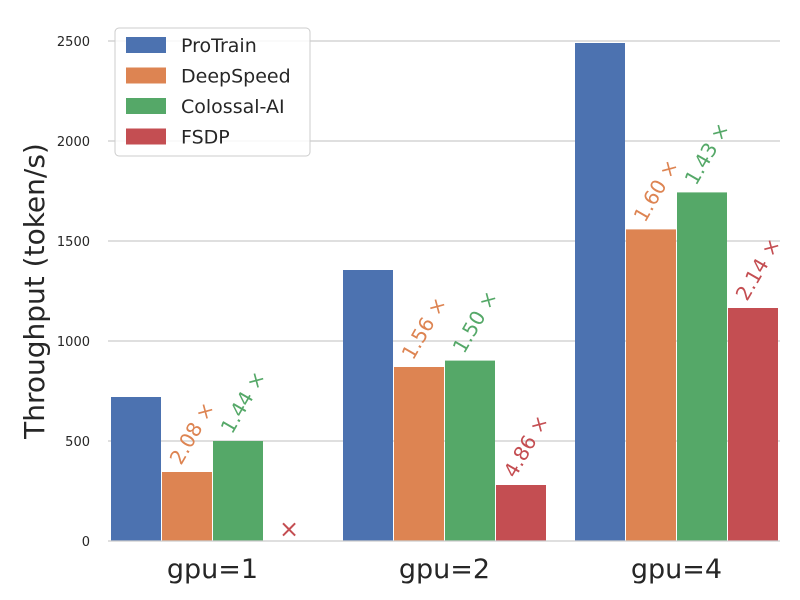 This screenshot has height=600, width=800. What do you see at coordinates (676, 569) in the screenshot?
I see `x-category-label: gpu=4` at bounding box center [676, 569].